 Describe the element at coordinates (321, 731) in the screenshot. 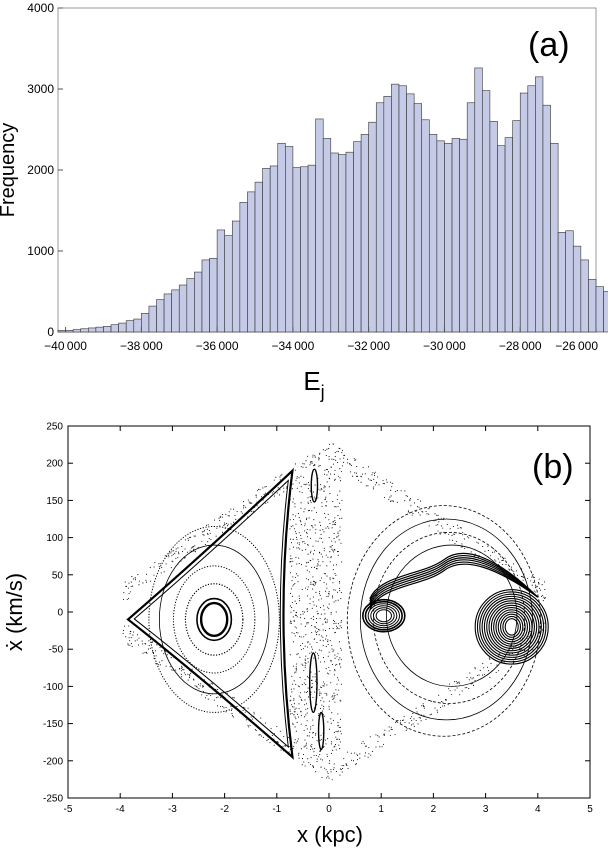

I see `chain-island` at that location.